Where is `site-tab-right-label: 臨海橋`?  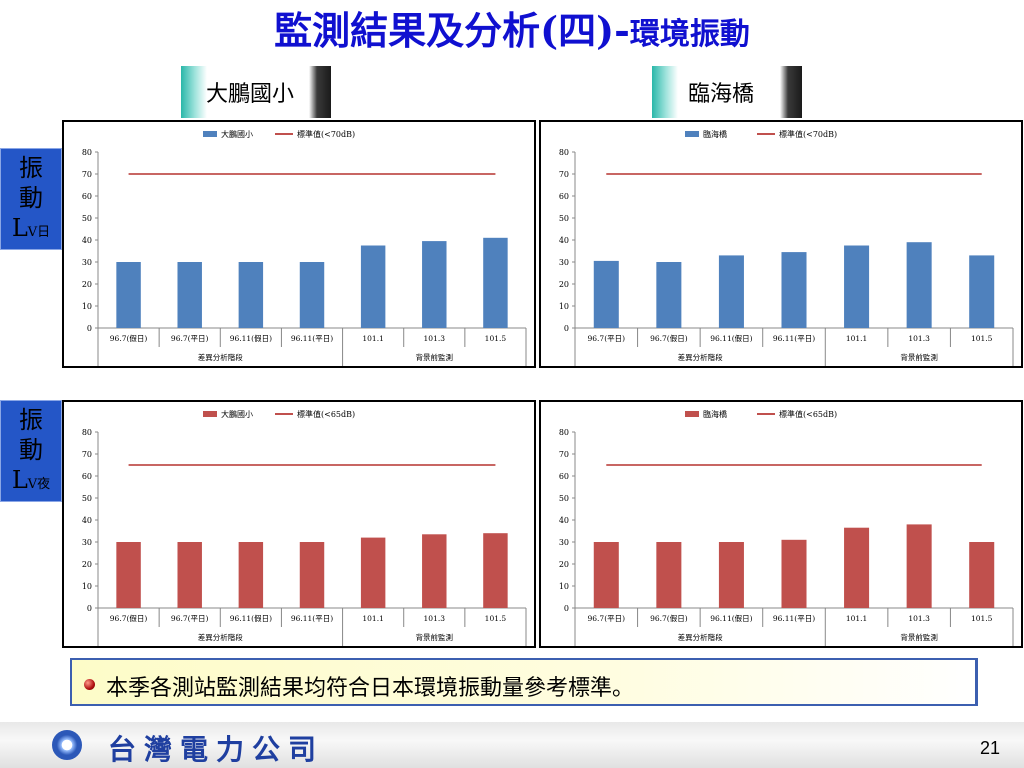 site-tab-right-label: 臨海橋 is located at coordinates (720, 94).